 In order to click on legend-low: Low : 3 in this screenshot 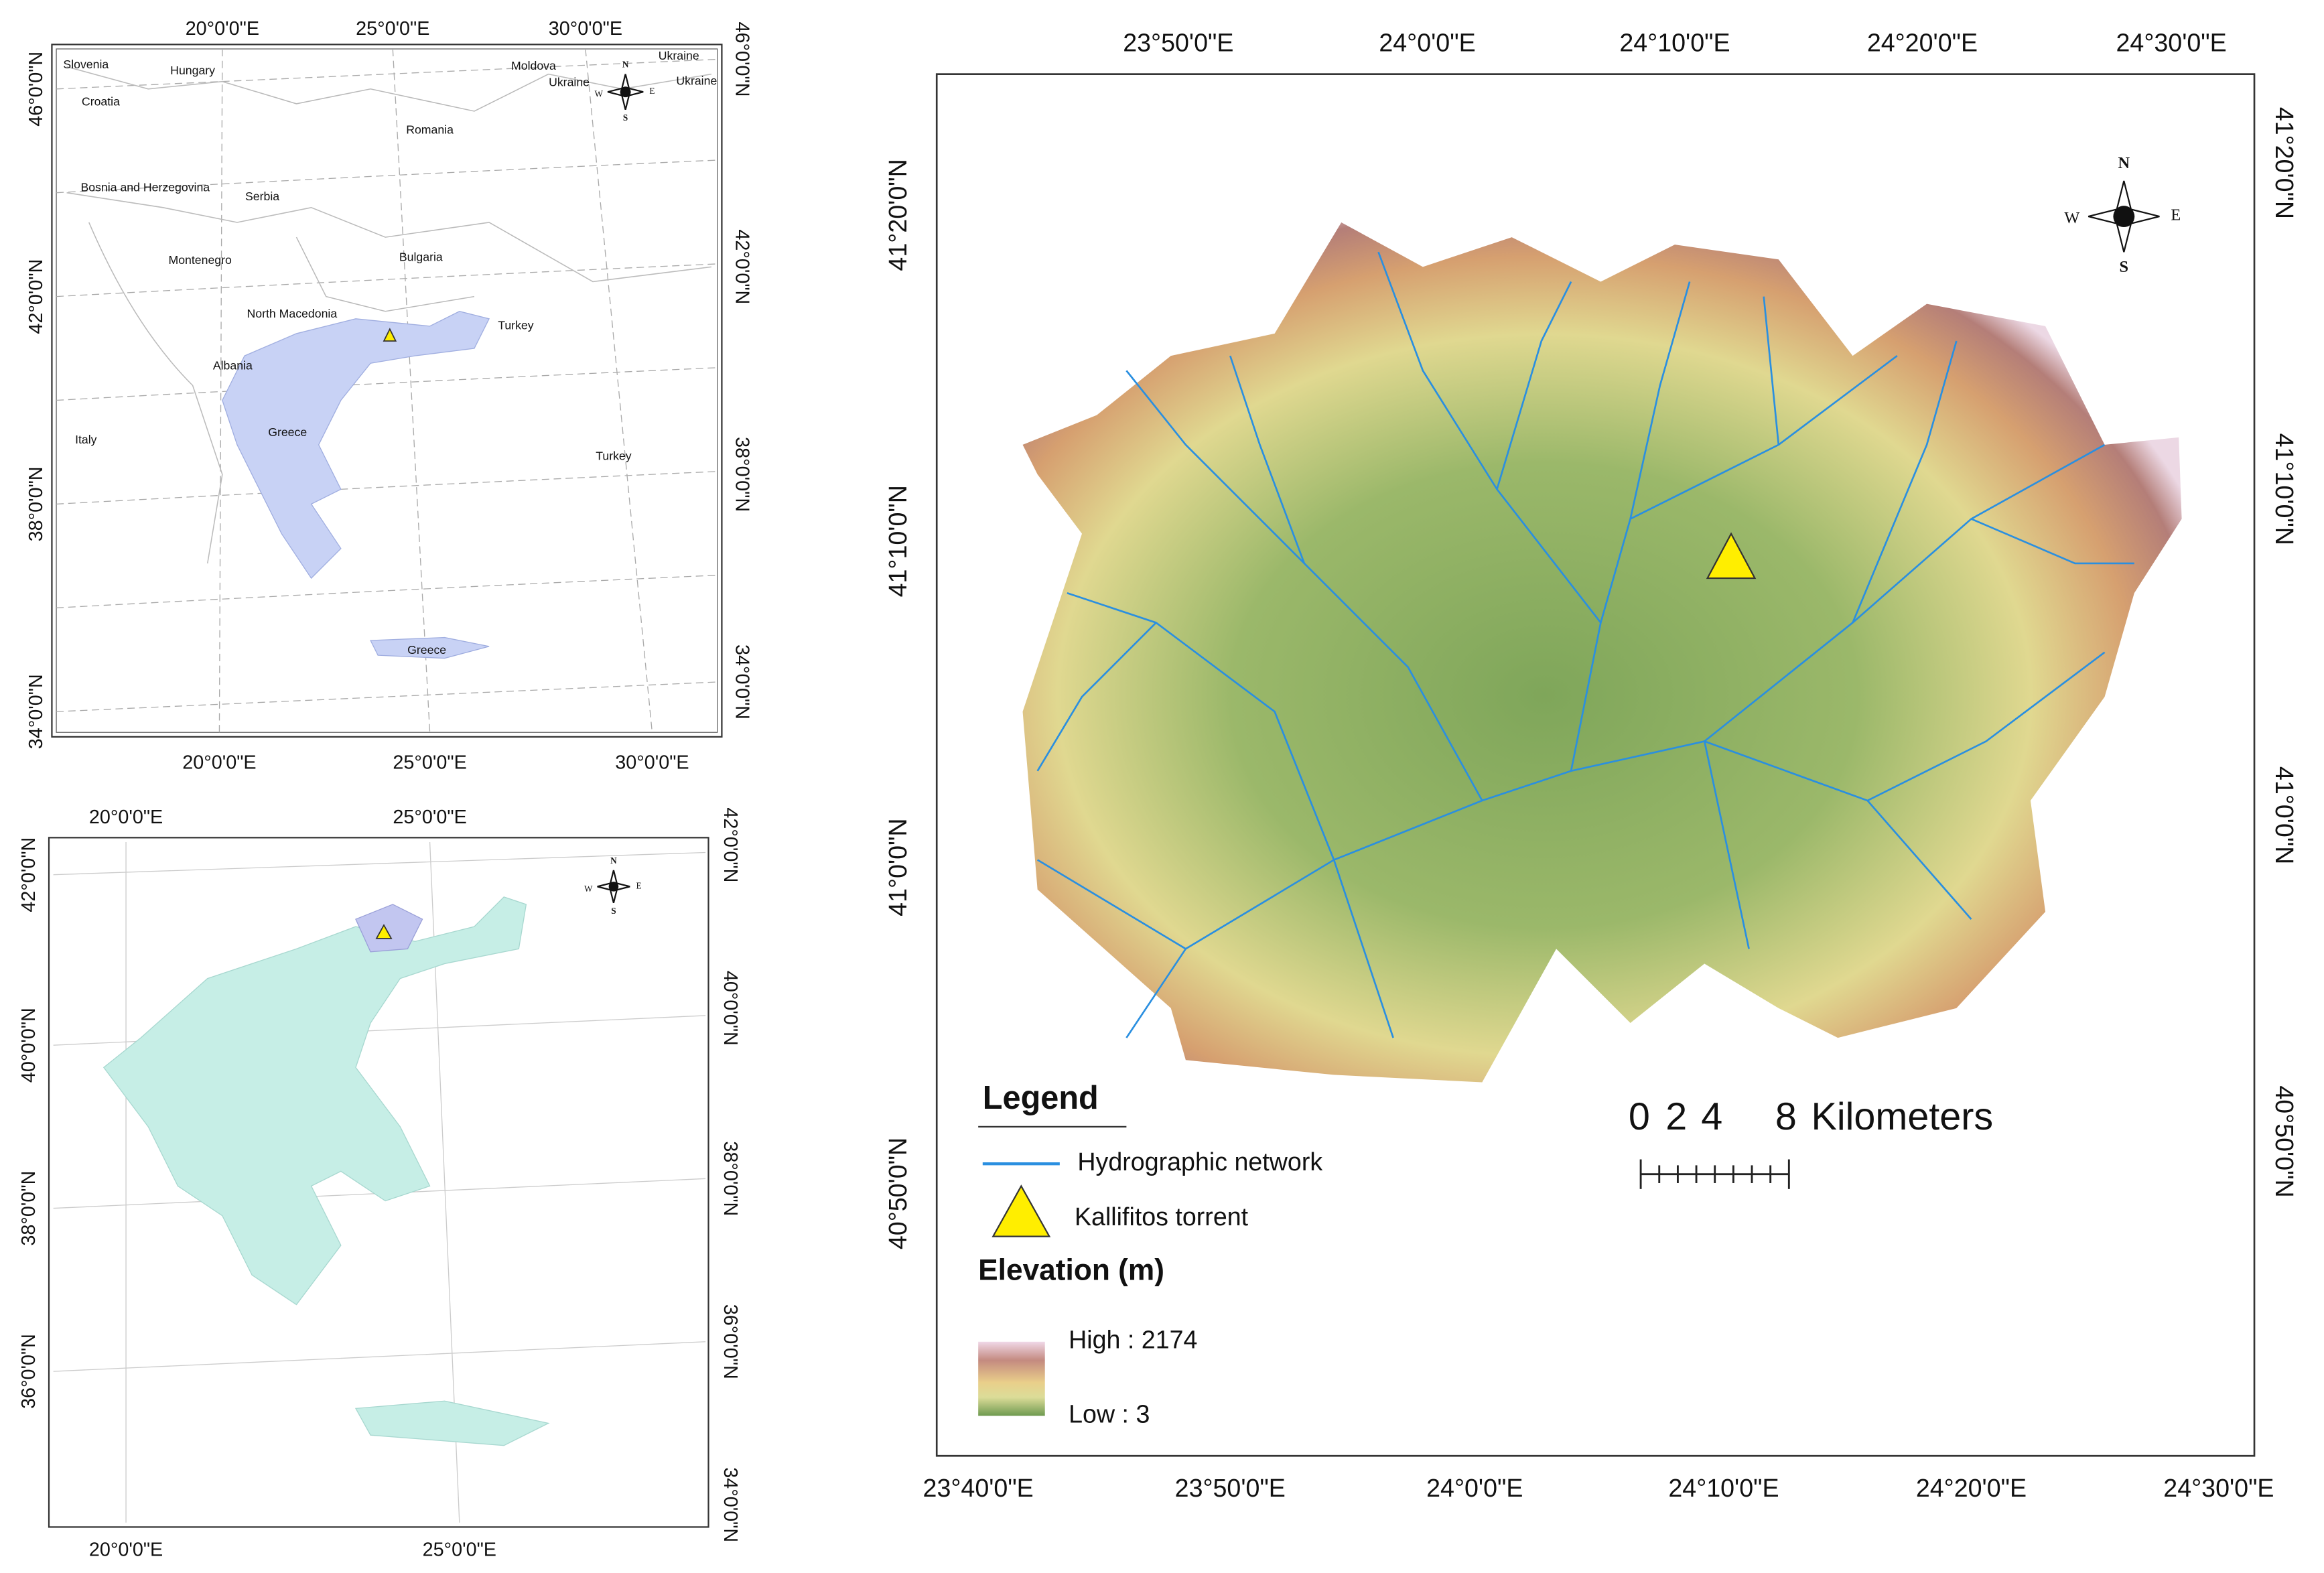, I will do `click(1109, 1414)`.